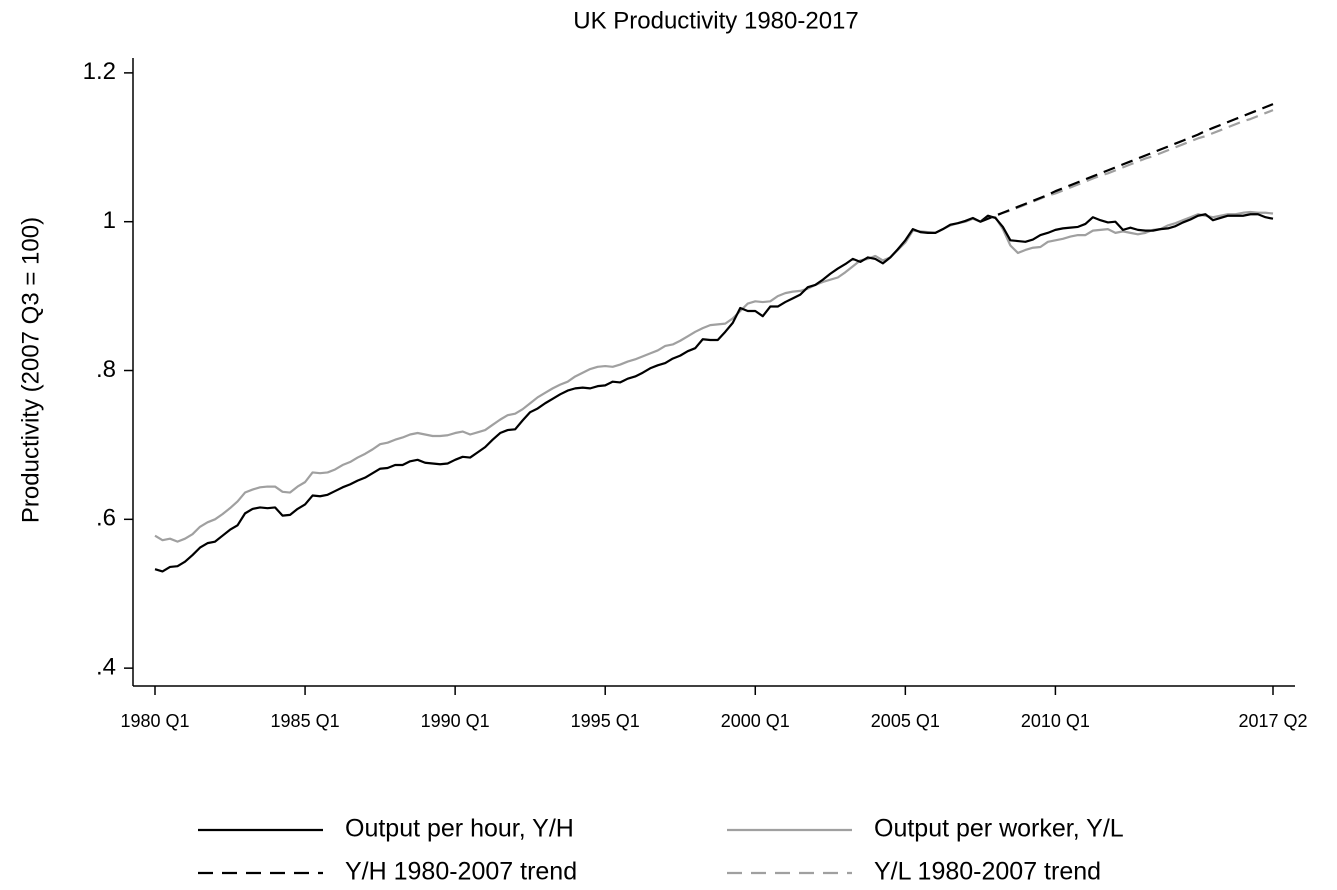  I want to click on legend-label: Output per hour, Y/H, so click(459, 829).